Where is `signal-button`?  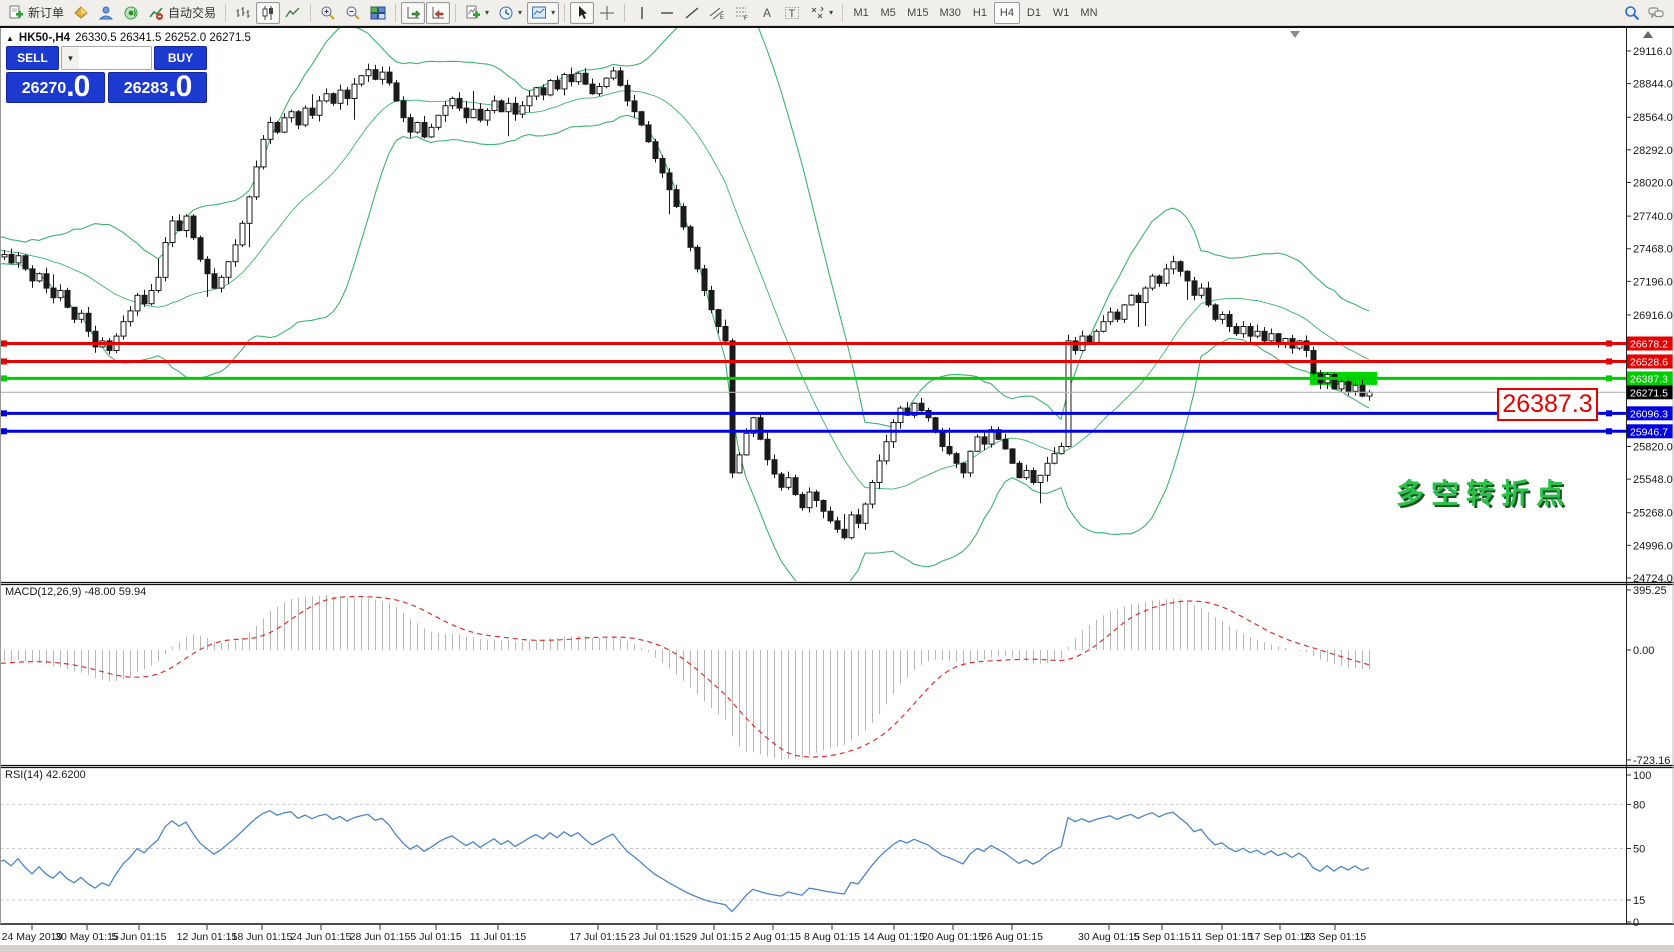 signal-button is located at coordinates (131, 13).